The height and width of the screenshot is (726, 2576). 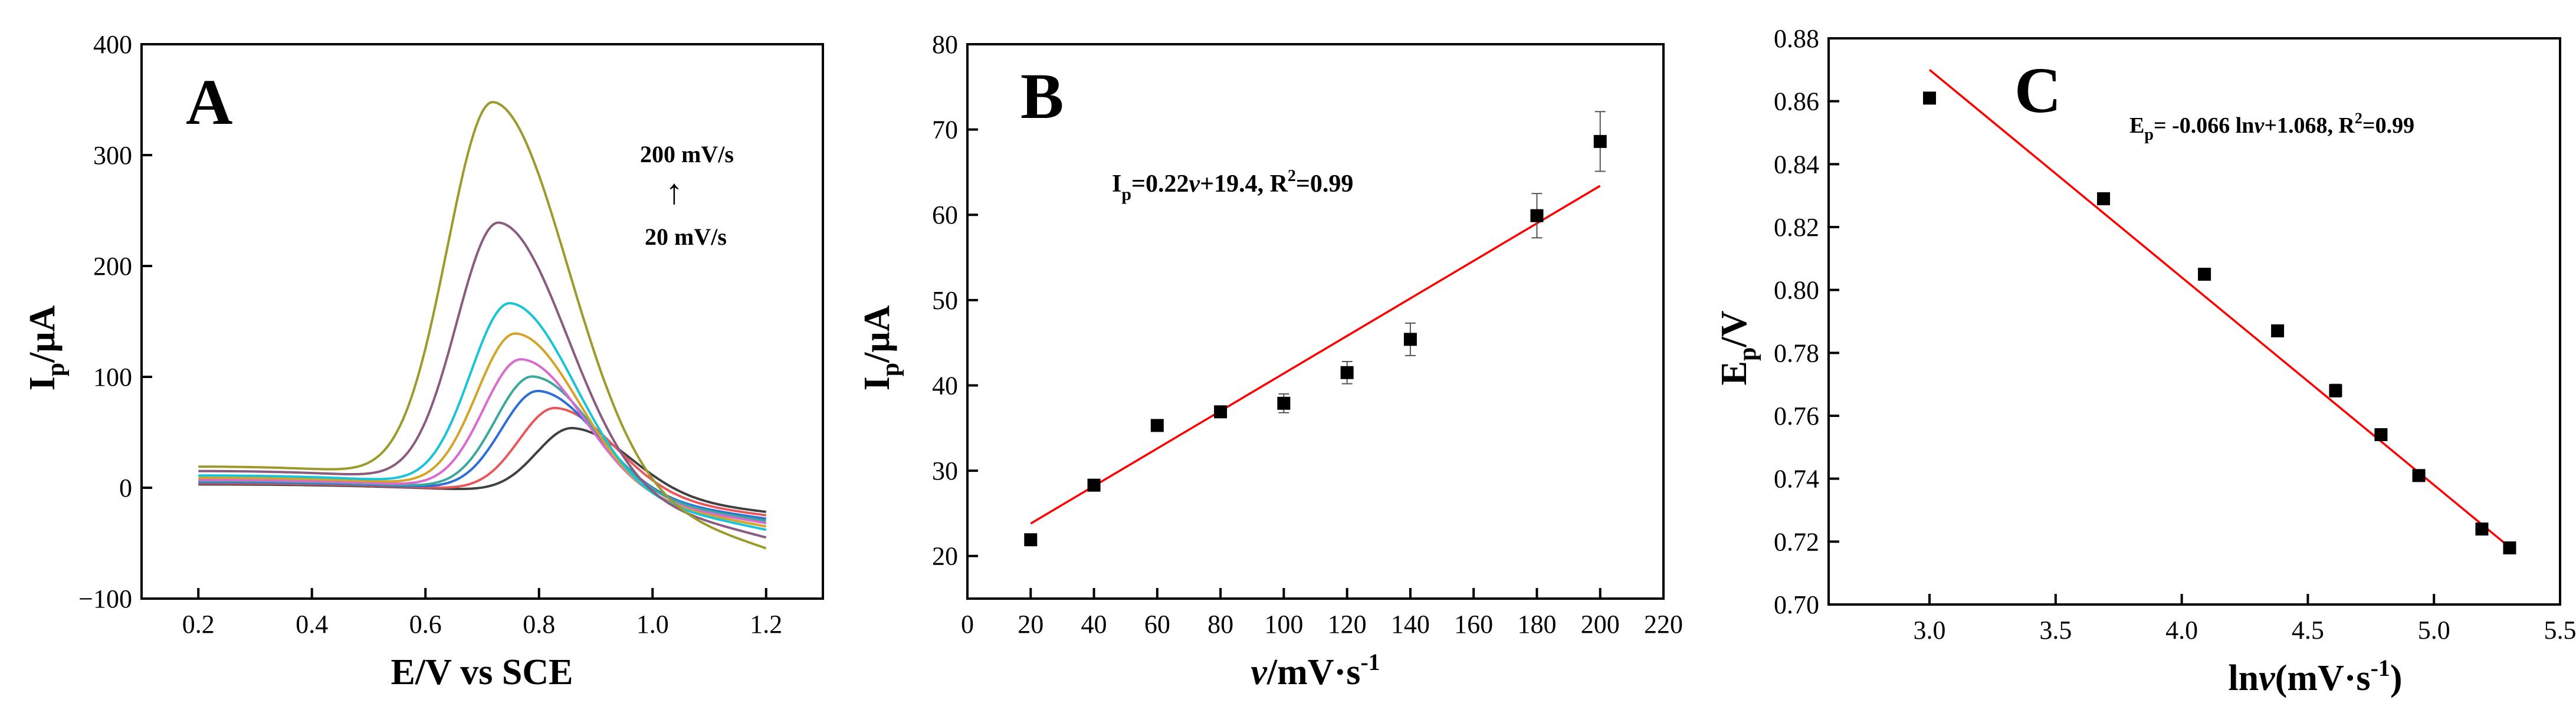 I want to click on panel-b-x-tick-label: 40, so click(x=1094, y=624).